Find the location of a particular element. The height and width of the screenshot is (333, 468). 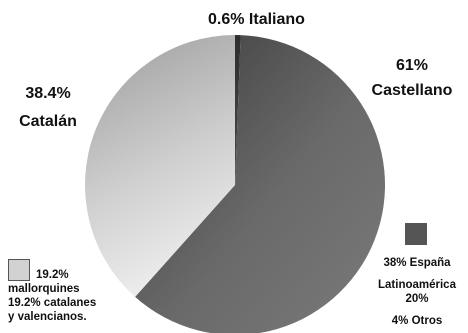

legend-swatch-catalan-breakdown is located at coordinates (19, 270).